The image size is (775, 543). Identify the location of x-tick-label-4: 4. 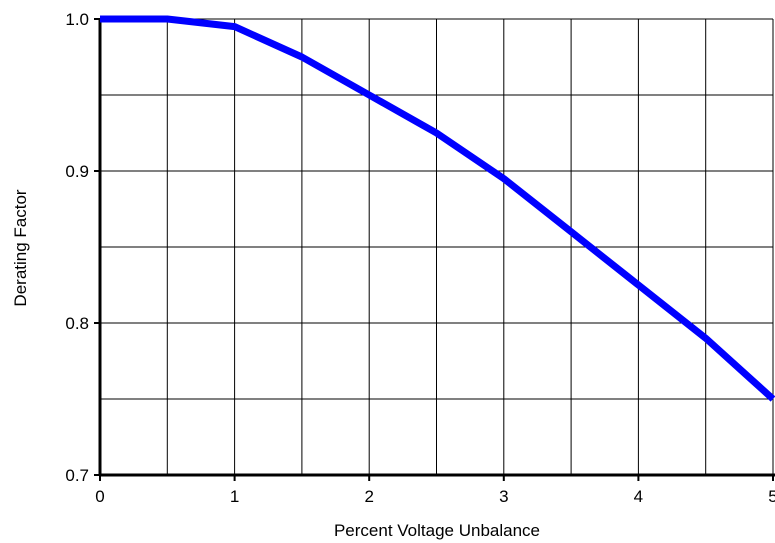
(638, 496).